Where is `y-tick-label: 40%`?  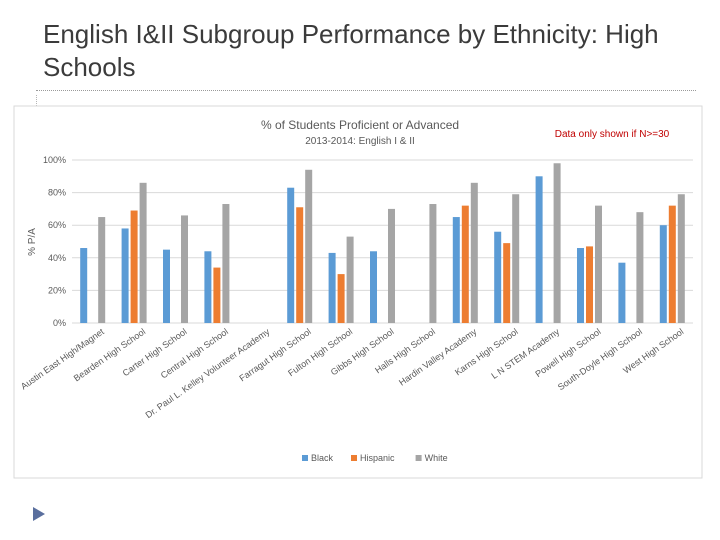
y-tick-label: 40% is located at coordinates (57, 258).